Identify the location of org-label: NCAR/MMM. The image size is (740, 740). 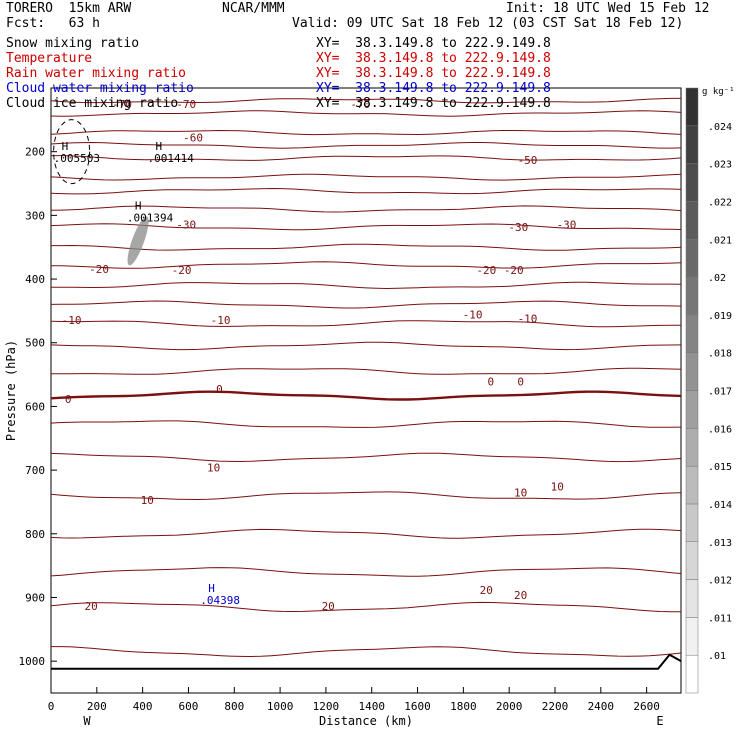
(253, 8).